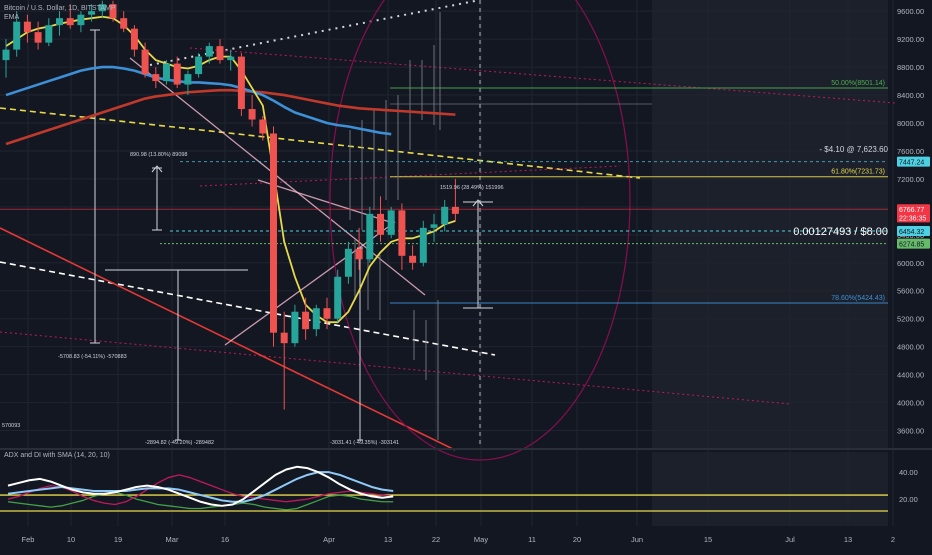 This screenshot has height=555, width=932. What do you see at coordinates (908, 472) in the screenshot?
I see `adx-tick-label: 40.00` at bounding box center [908, 472].